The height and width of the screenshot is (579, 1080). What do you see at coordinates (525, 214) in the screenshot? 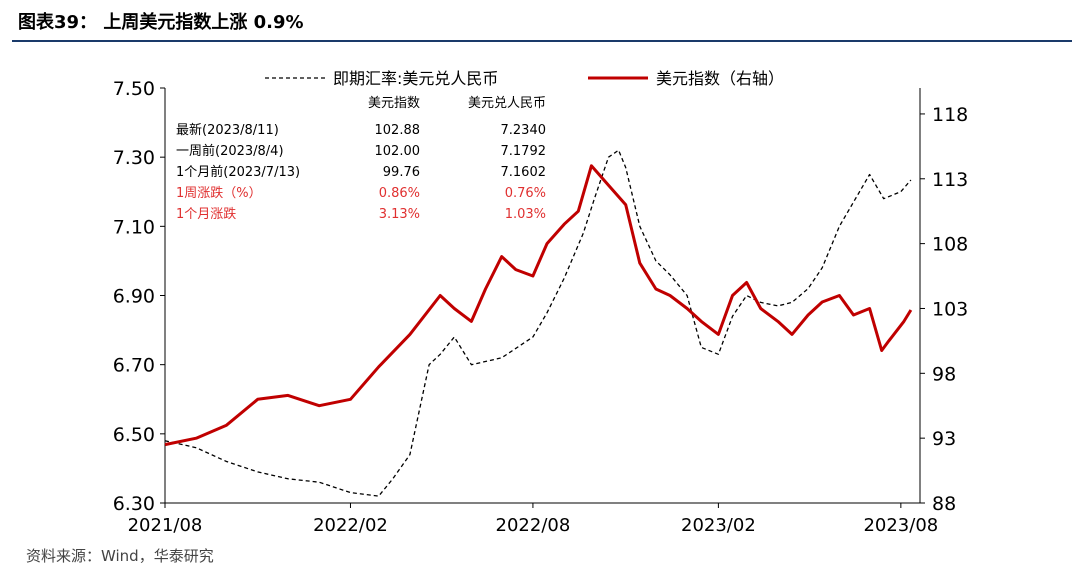
I see `table-row-usd-cny-value: 1.03%` at bounding box center [525, 214].